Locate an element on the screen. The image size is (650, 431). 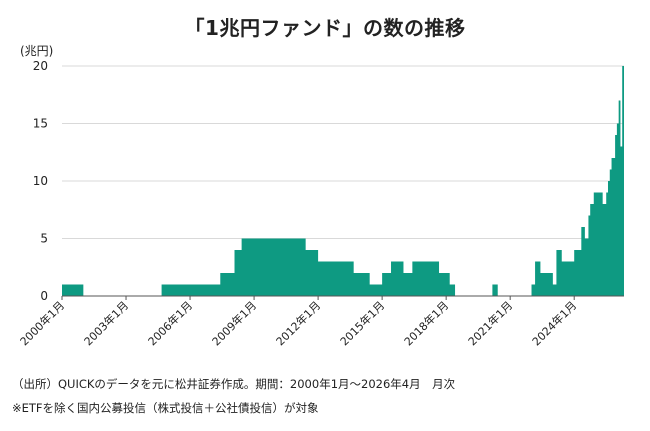
axes is located at coordinates (342, 297).